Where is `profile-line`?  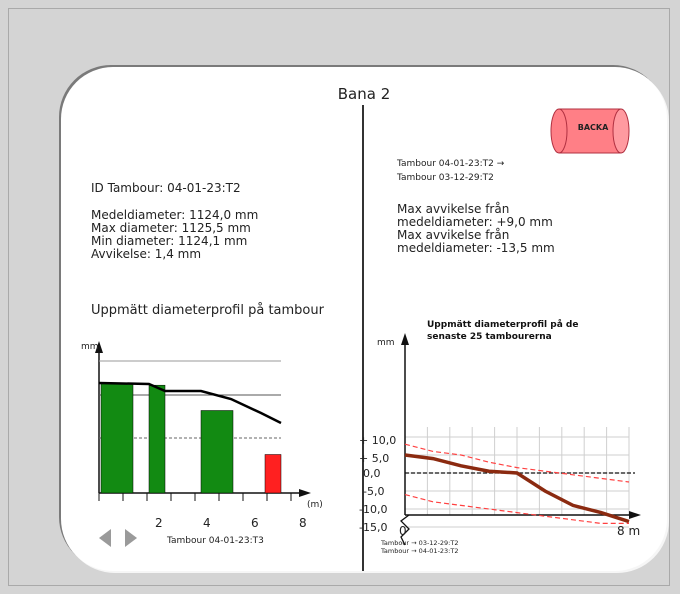 profile-line is located at coordinates (190, 403).